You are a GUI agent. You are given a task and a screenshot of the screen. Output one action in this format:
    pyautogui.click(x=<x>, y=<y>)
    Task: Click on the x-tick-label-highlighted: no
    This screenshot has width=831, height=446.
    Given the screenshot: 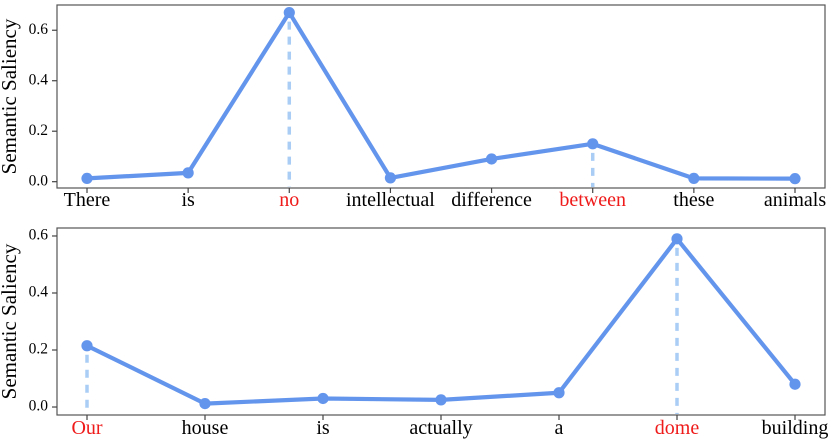 What is the action you would take?
    pyautogui.click(x=289, y=200)
    